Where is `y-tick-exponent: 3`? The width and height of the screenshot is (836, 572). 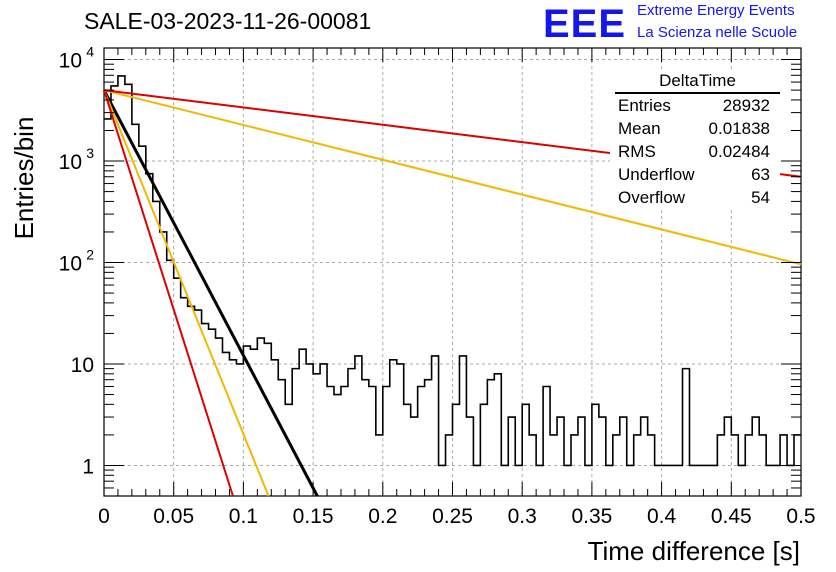 y-tick-exponent: 3 is located at coordinates (90, 153).